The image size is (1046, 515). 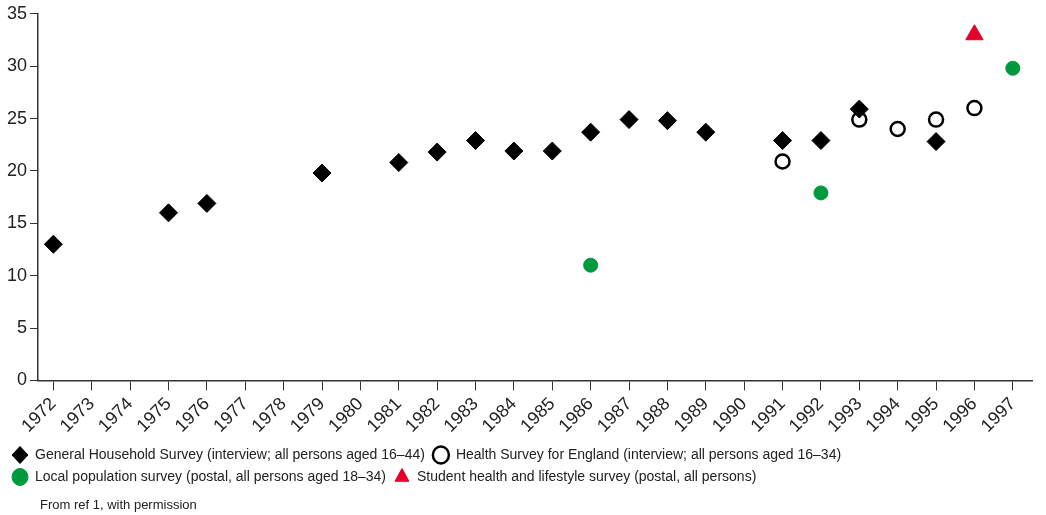 I want to click on legend-label: General Household Survey (interview; all persons aged 16–44), so click(x=230, y=453).